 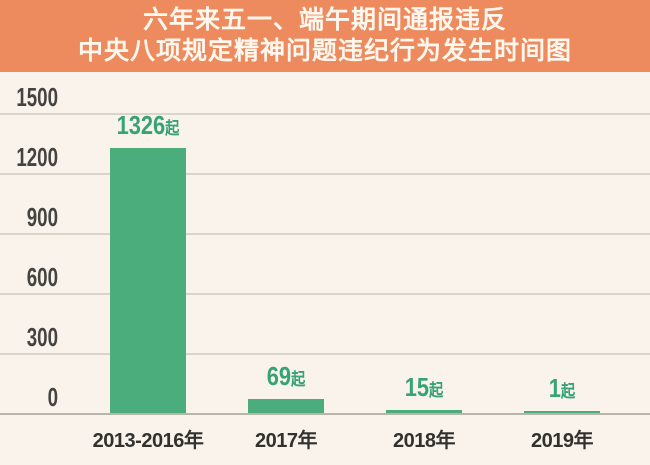 What do you see at coordinates (42, 217) in the screenshot?
I see `y-axis-tick-label: 900` at bounding box center [42, 217].